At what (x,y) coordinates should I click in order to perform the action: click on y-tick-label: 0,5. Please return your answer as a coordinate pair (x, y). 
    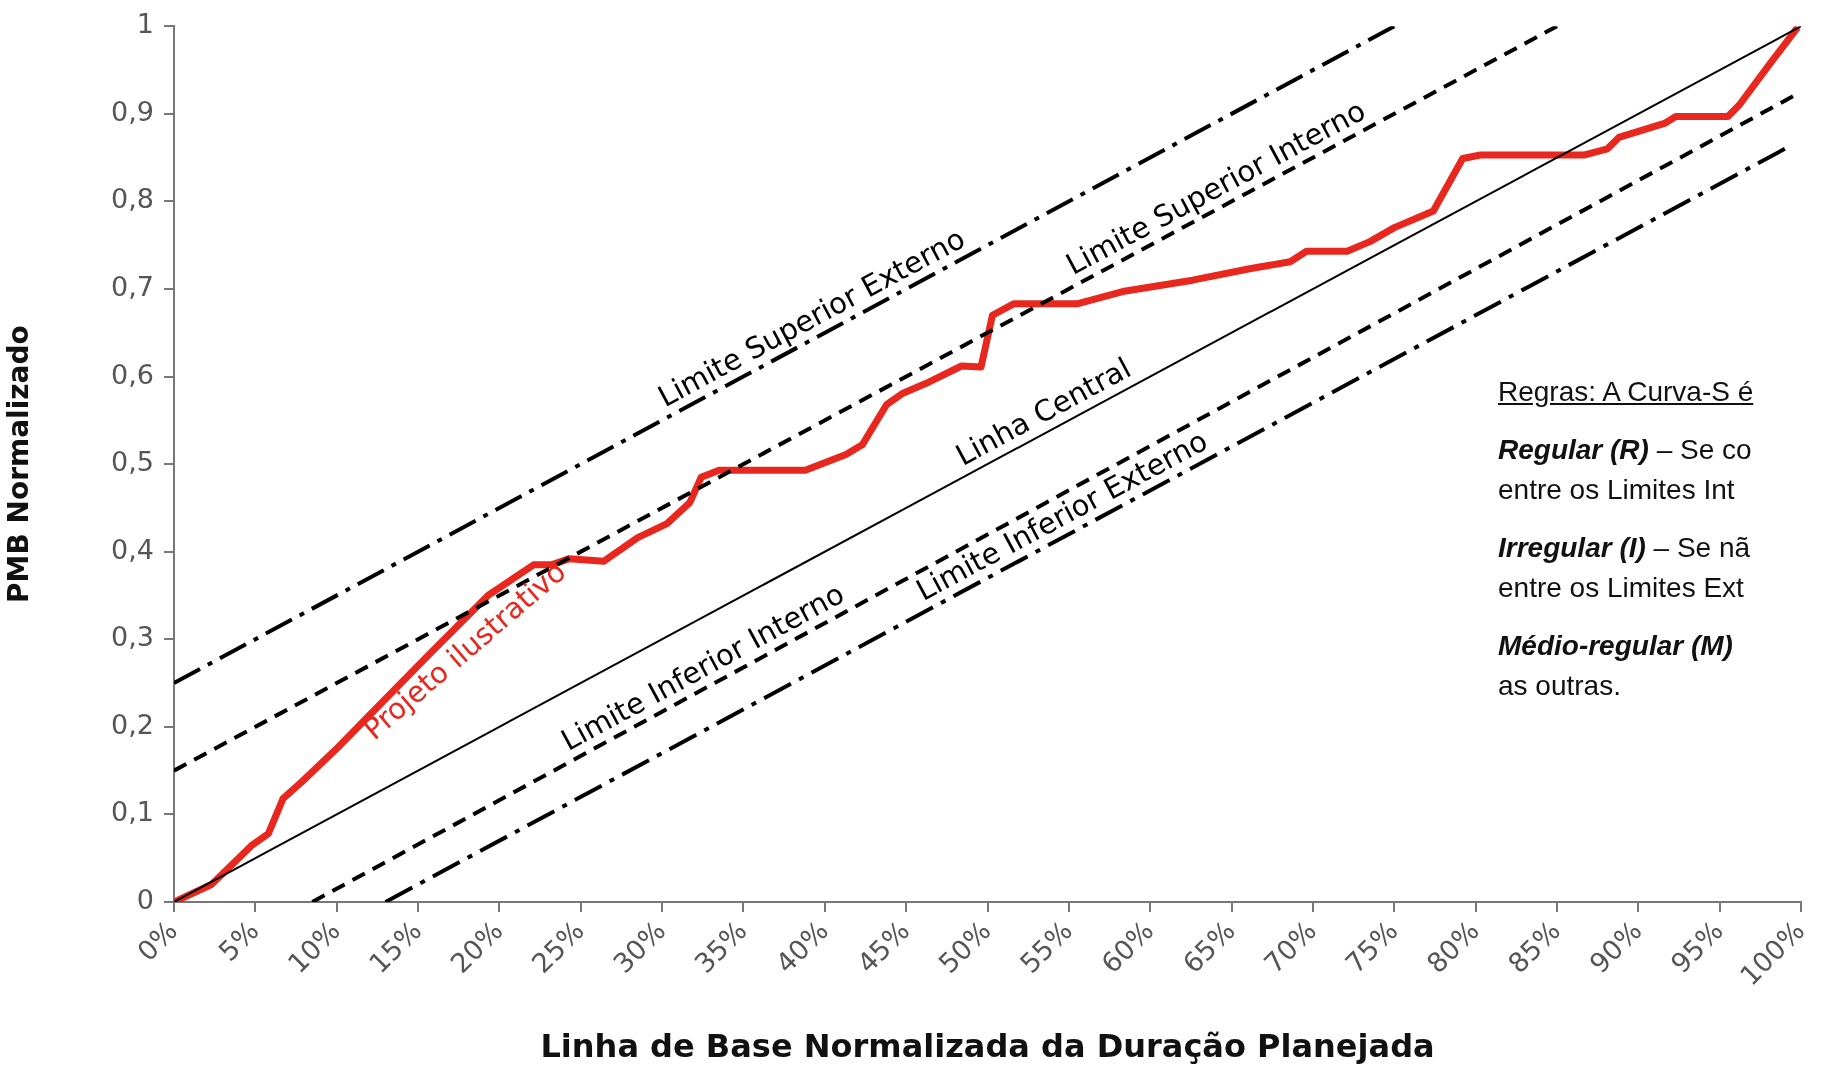
    Looking at the image, I should click on (132, 462).